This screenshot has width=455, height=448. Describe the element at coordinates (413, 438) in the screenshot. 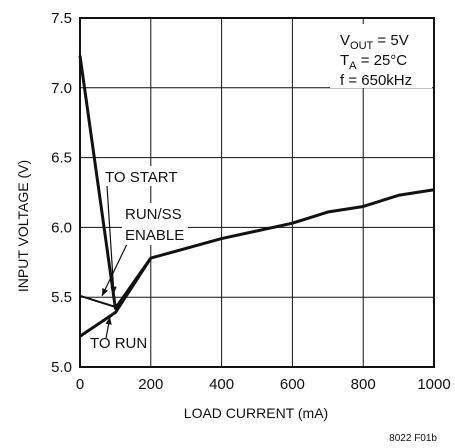

I see `figure-id: 8022 F01b` at that location.